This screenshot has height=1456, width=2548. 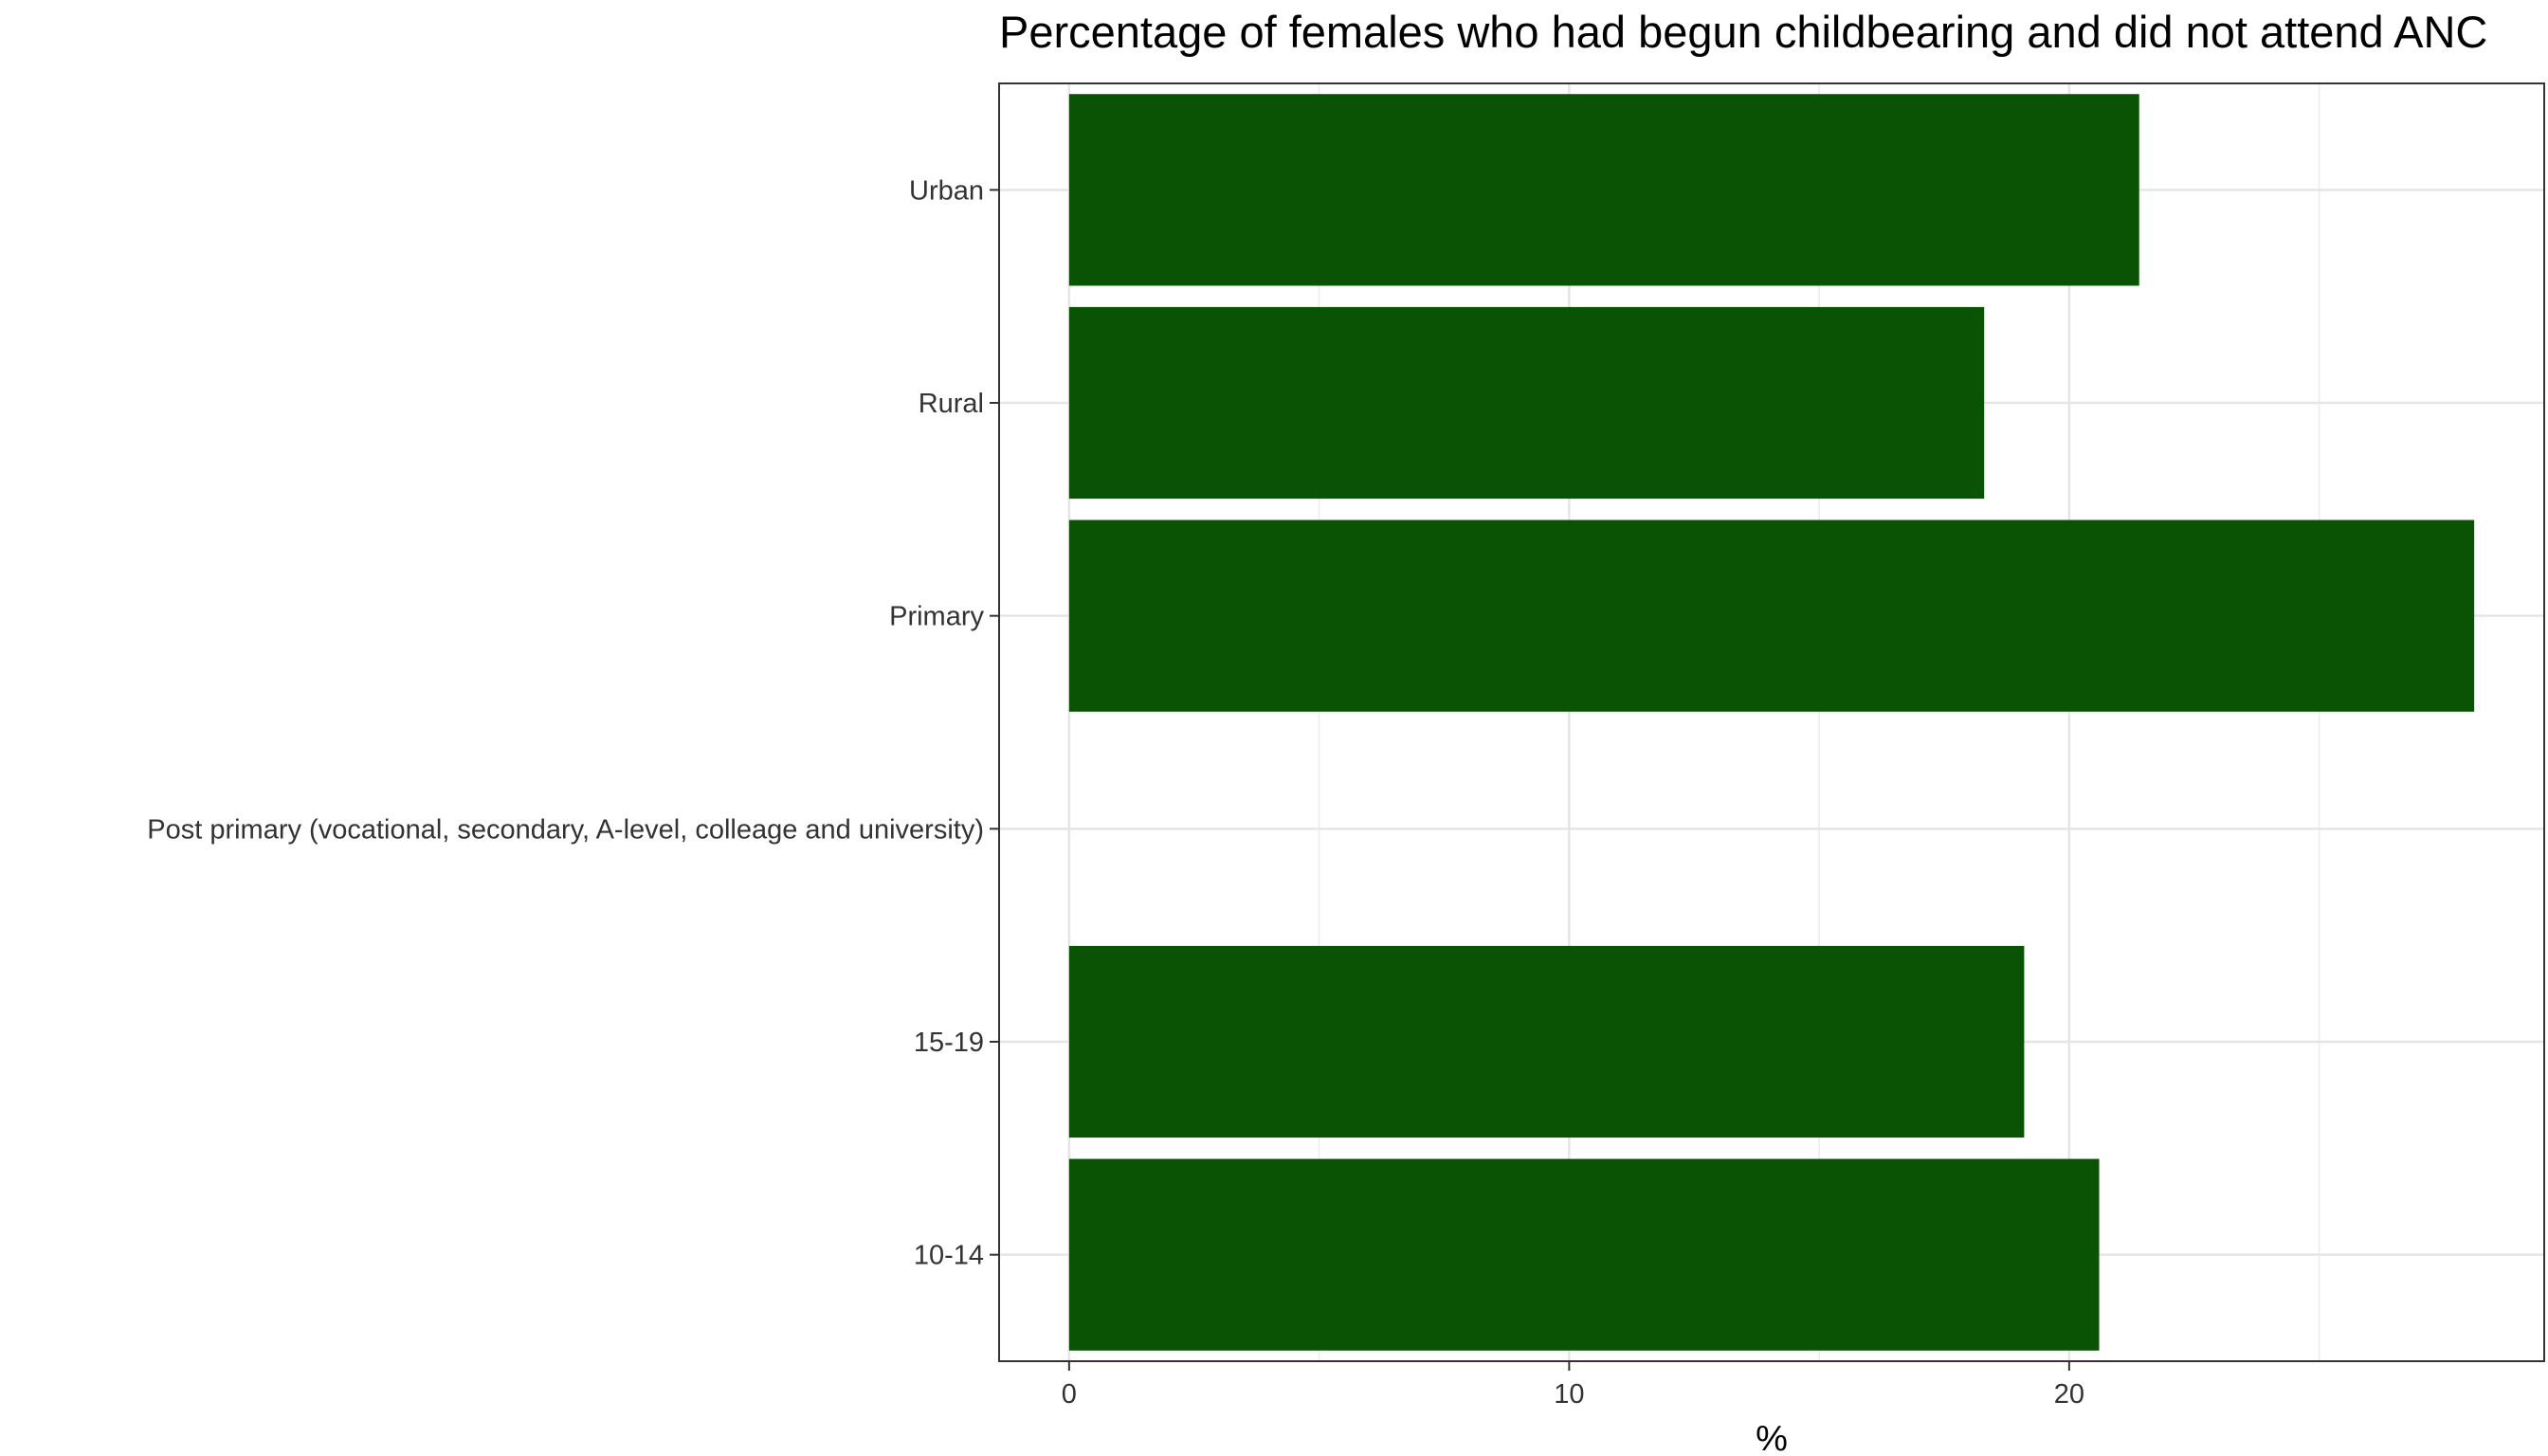 What do you see at coordinates (946, 190) in the screenshot?
I see `y-tick-label: Urban` at bounding box center [946, 190].